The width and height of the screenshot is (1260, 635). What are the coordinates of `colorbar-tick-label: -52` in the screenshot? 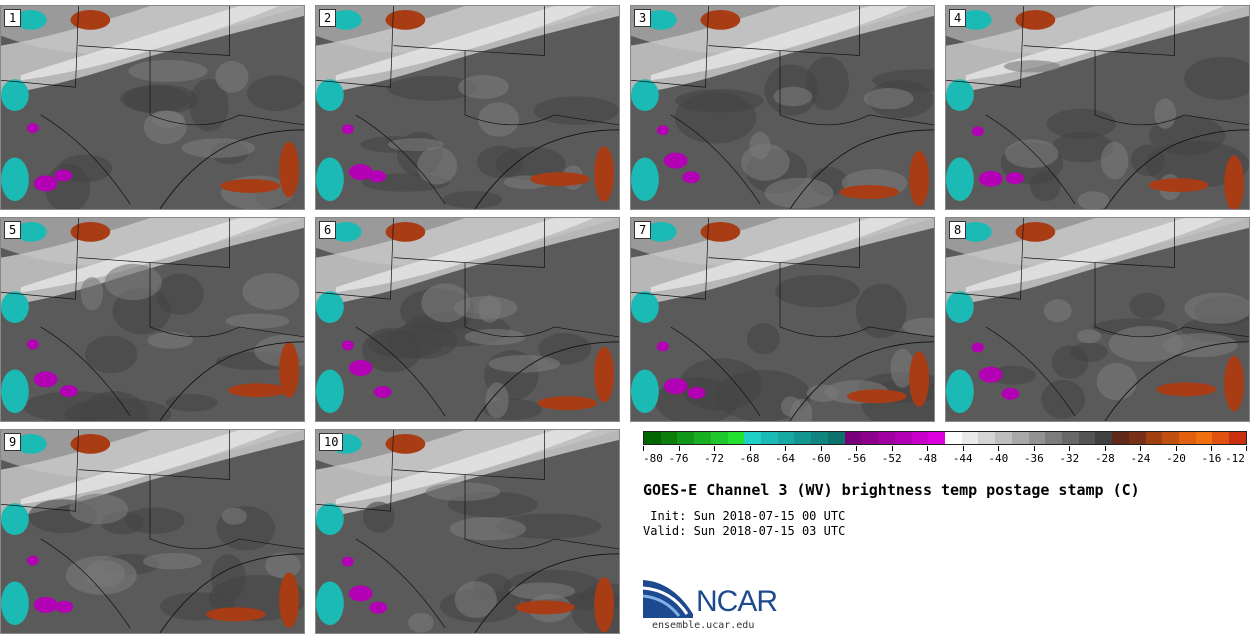 It's located at (891, 458).